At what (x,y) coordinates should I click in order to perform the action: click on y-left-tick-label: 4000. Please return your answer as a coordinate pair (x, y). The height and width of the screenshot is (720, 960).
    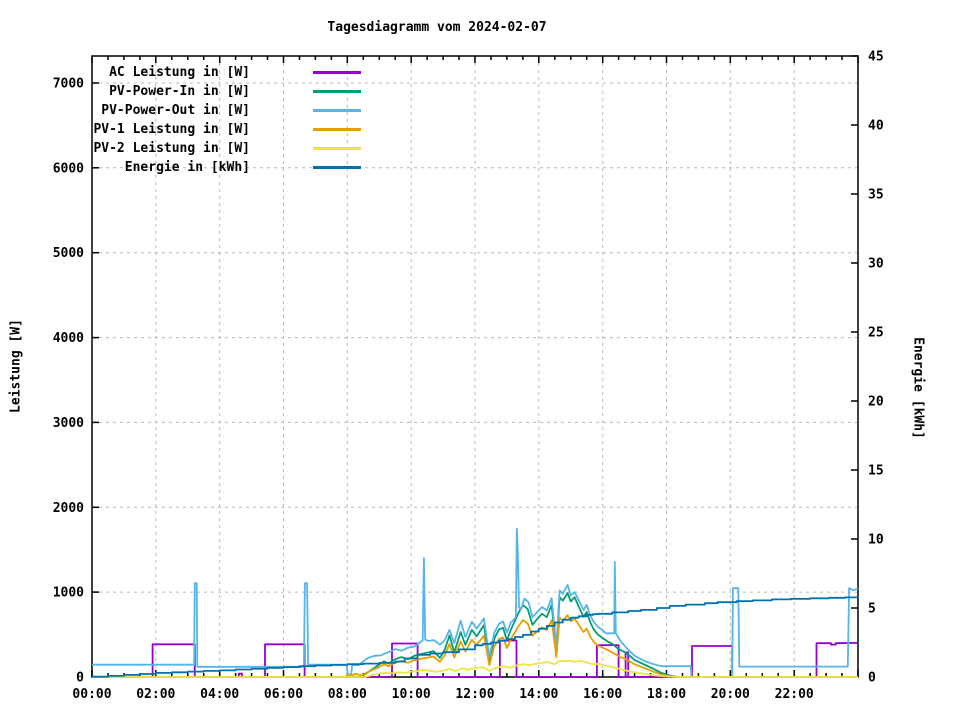
    Looking at the image, I should click on (68, 338).